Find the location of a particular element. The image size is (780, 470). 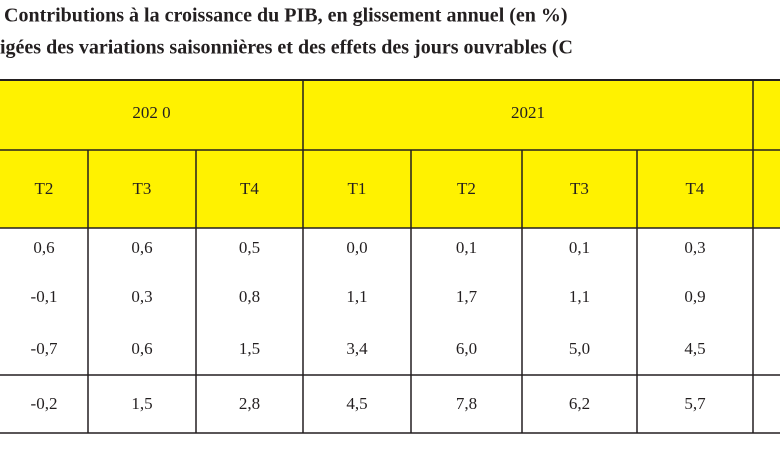

table-cell: 5,7 is located at coordinates (695, 403).